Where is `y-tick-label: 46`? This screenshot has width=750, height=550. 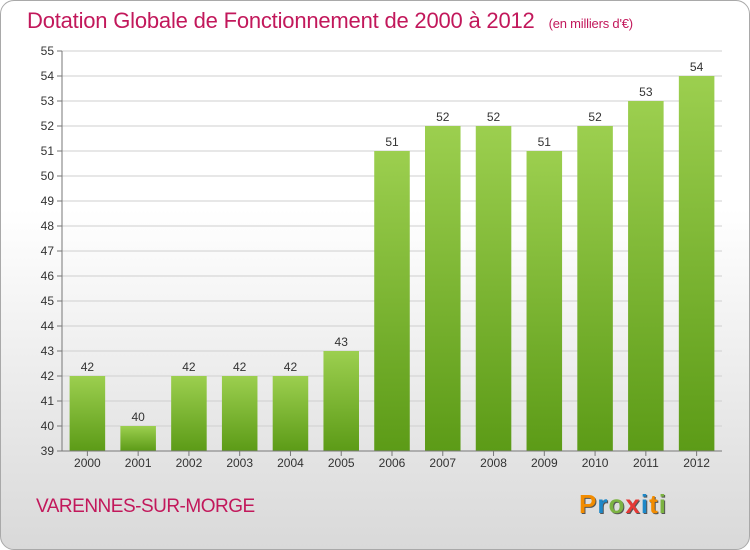
y-tick-label: 46 is located at coordinates (48, 276).